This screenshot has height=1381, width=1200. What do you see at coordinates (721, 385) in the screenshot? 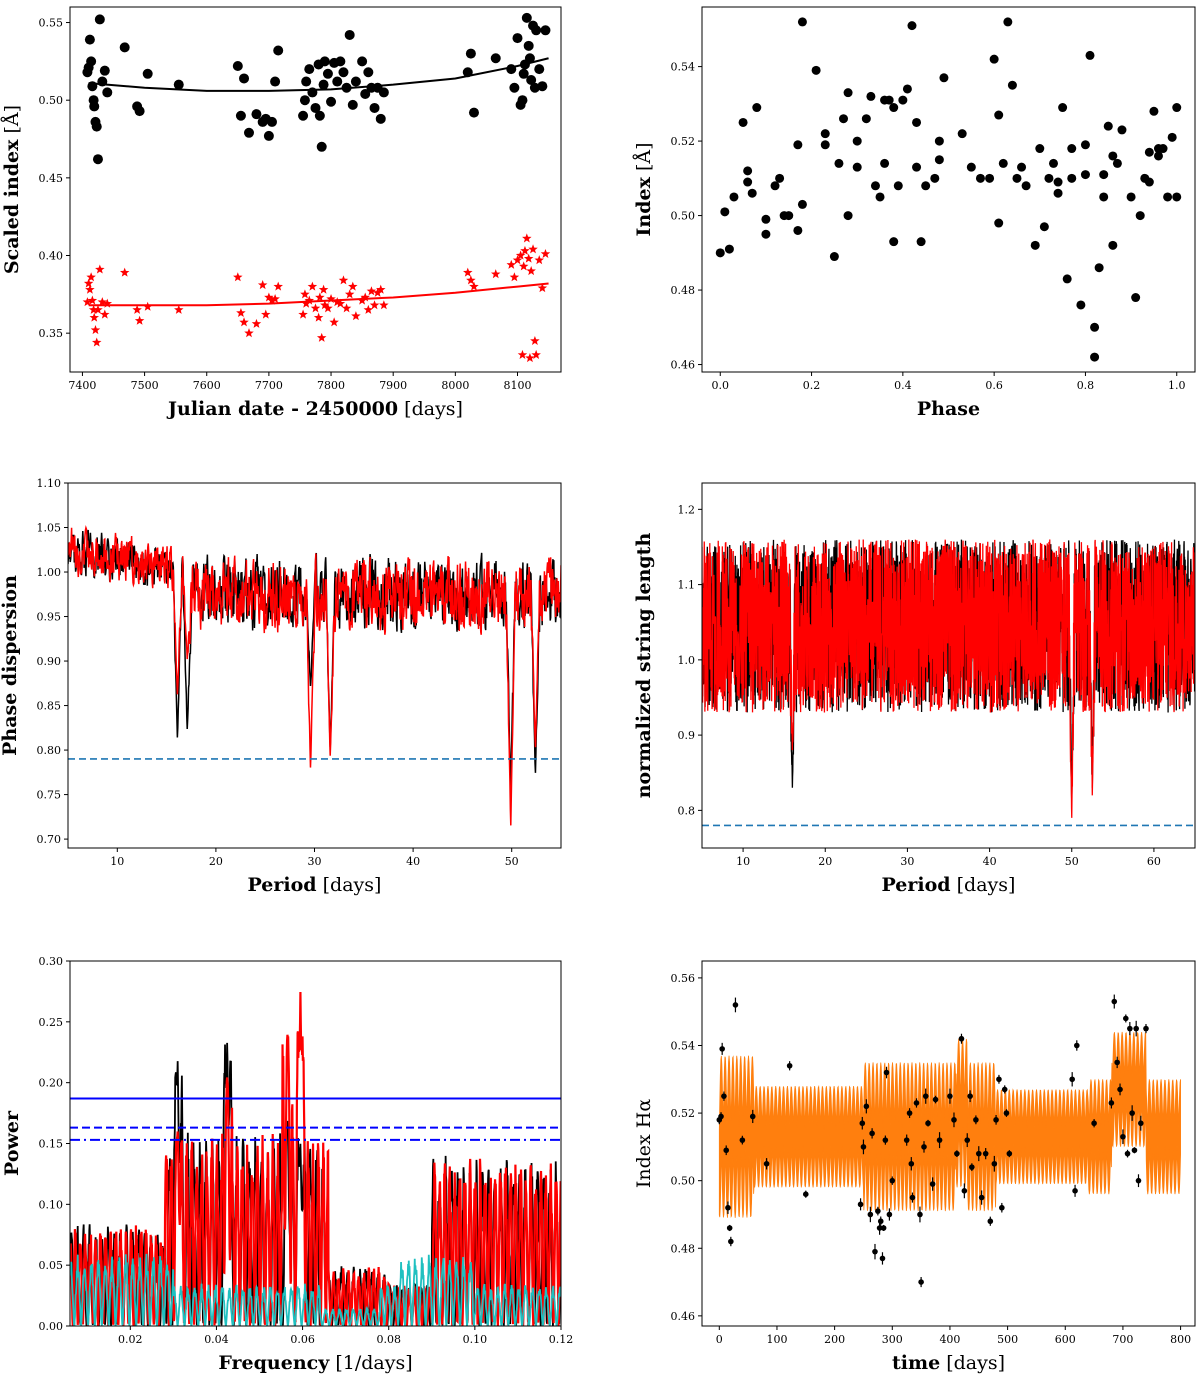
I see `x-tick-label: 0.0` at bounding box center [721, 385].